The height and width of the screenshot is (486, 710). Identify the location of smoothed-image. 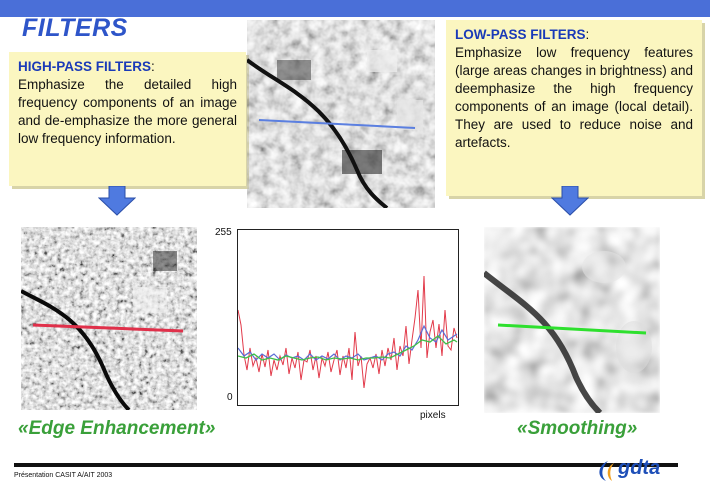
(572, 320).